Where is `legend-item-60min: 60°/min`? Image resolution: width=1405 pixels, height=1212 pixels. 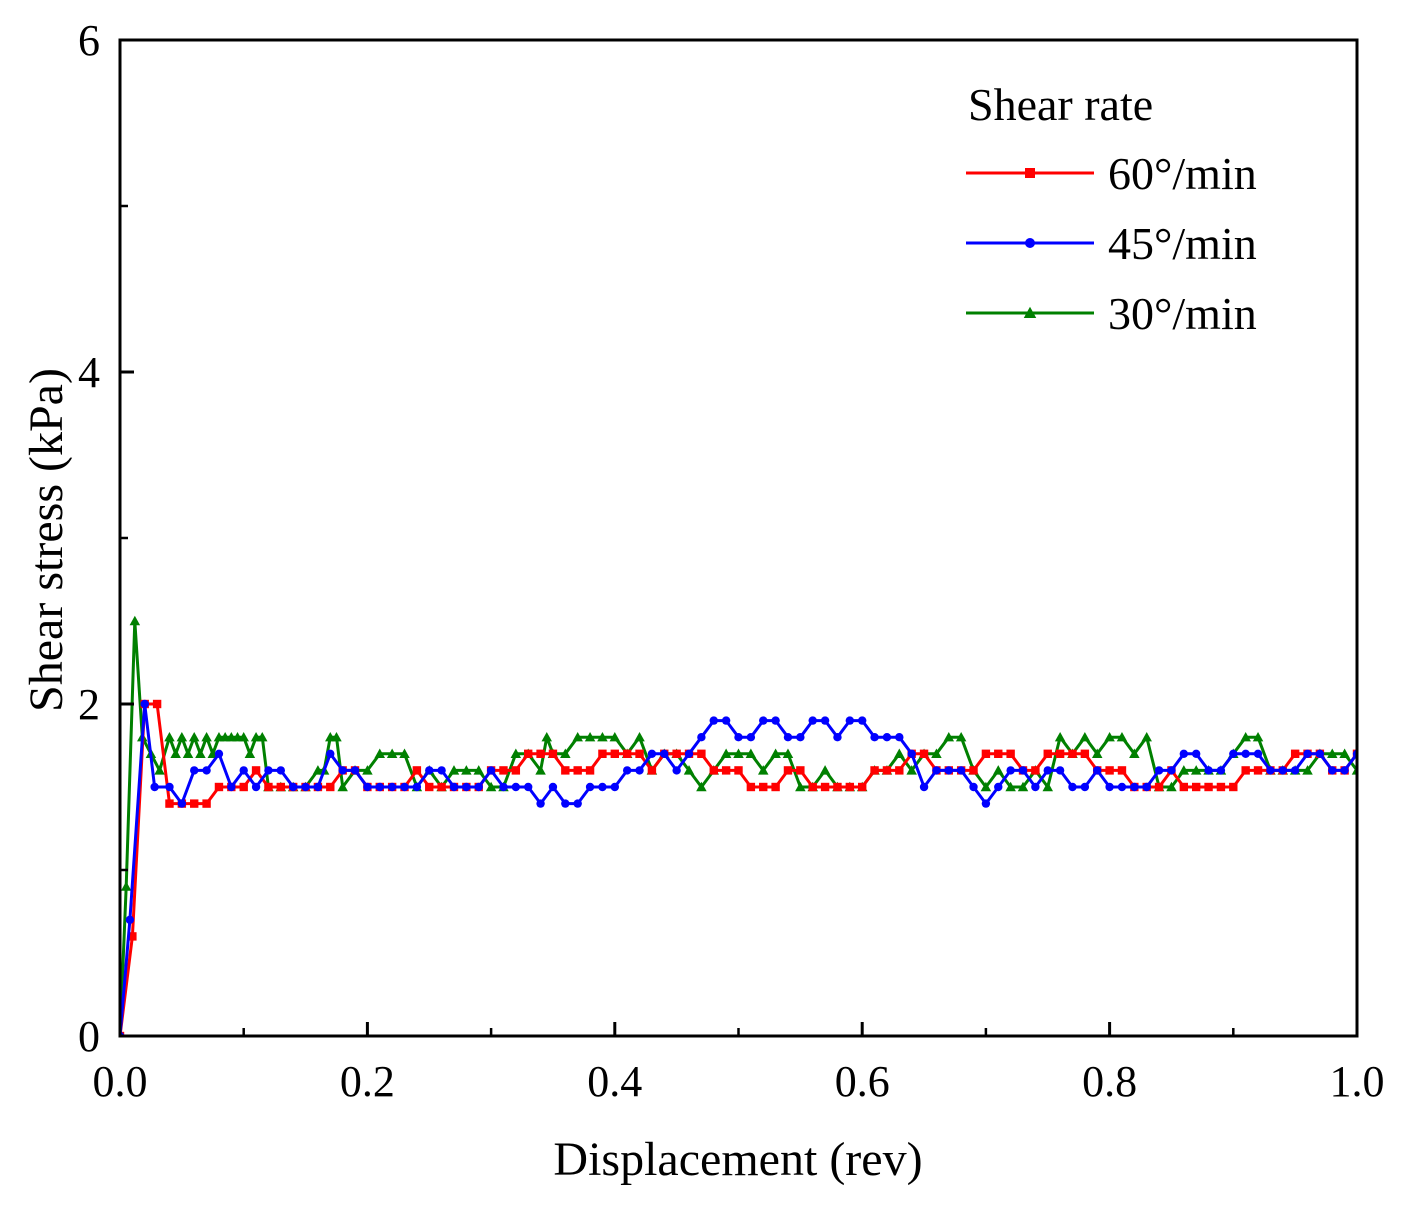 legend-item-60min: 60°/min is located at coordinates (1111, 173).